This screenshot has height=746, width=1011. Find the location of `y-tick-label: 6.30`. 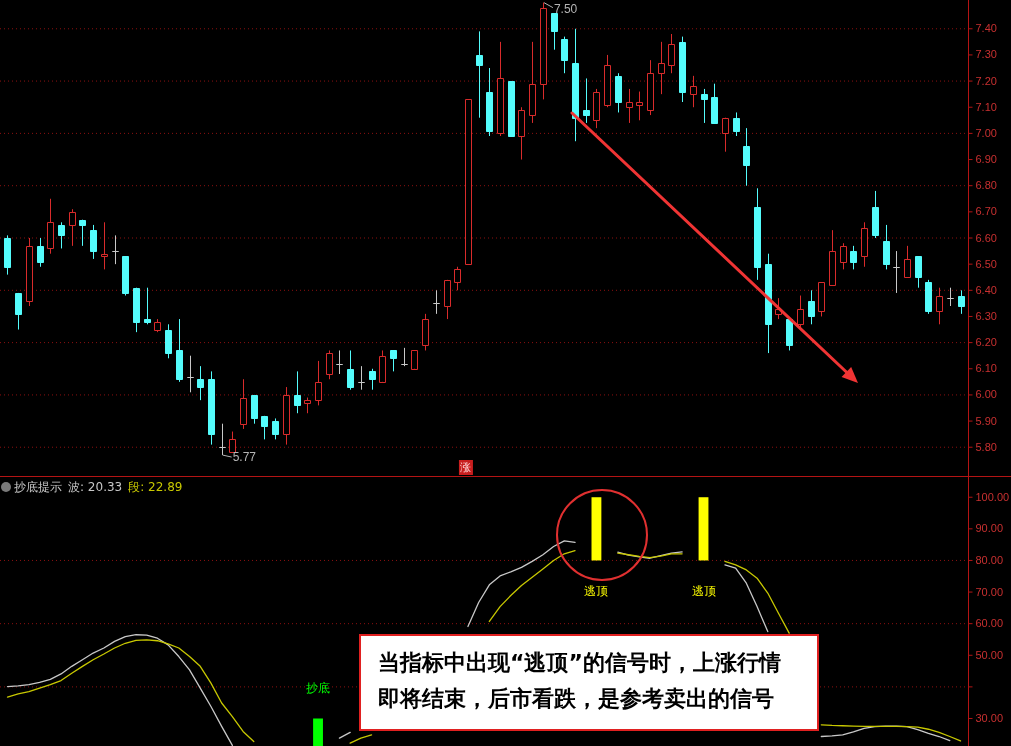

y-tick-label: 6.30 is located at coordinates (986, 315).